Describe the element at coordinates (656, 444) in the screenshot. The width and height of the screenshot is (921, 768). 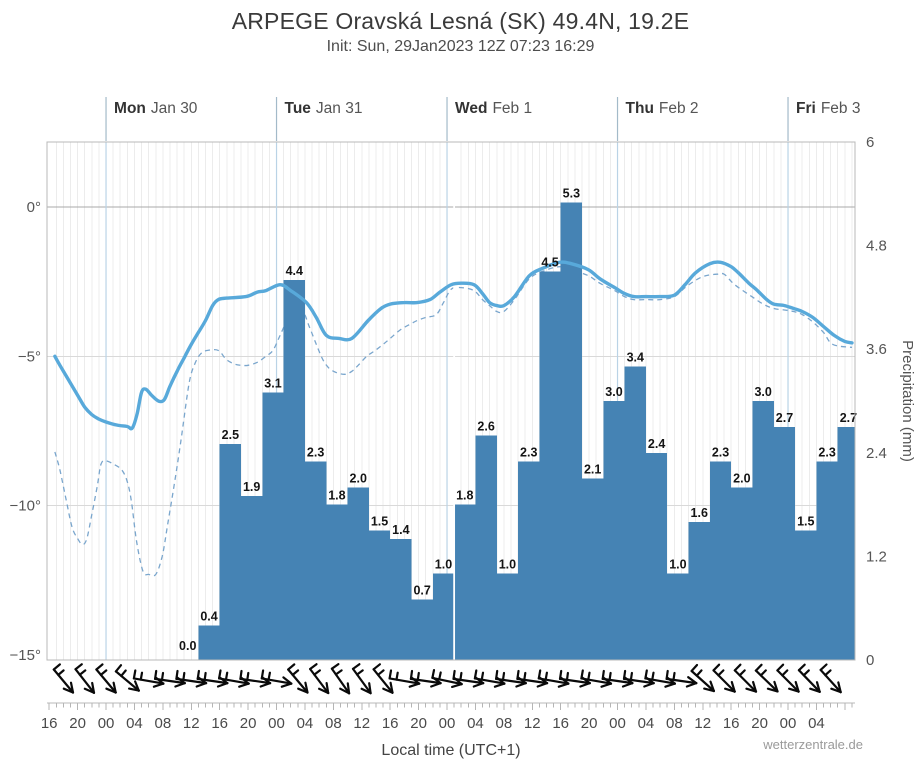
I see `precip-value-label: 2.4` at that location.